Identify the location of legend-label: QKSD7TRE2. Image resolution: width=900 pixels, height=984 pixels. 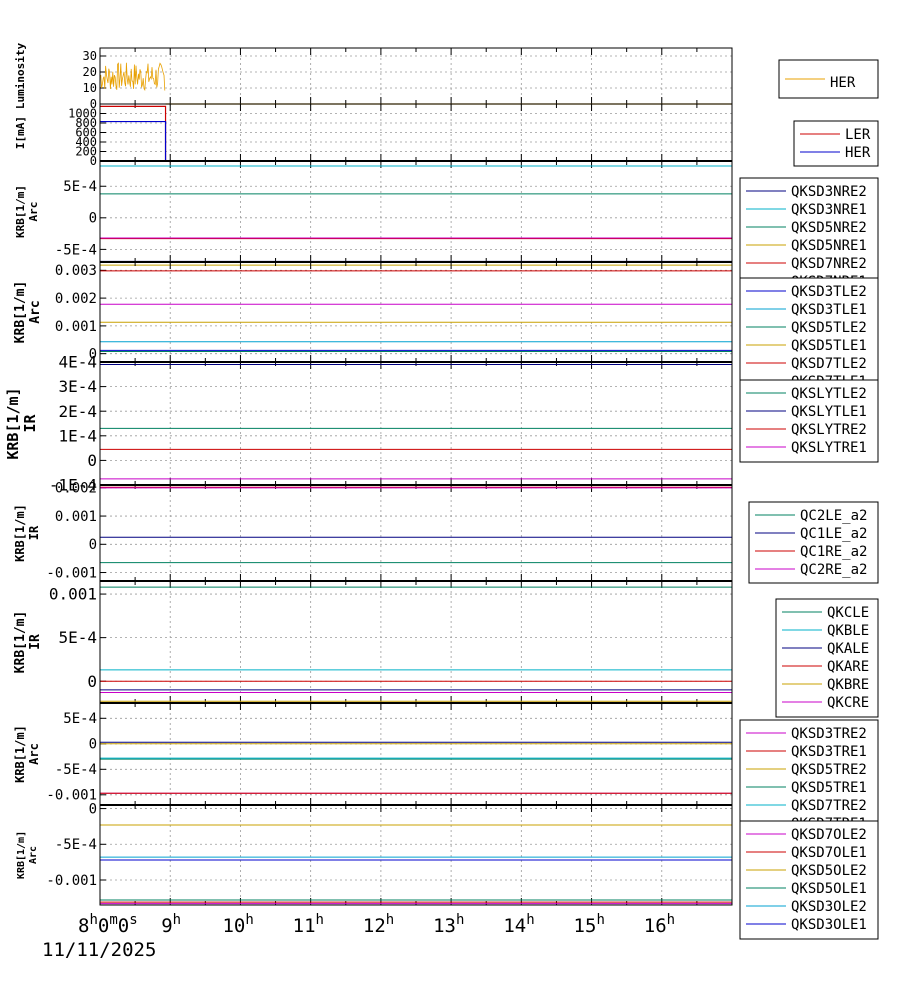
(829, 806).